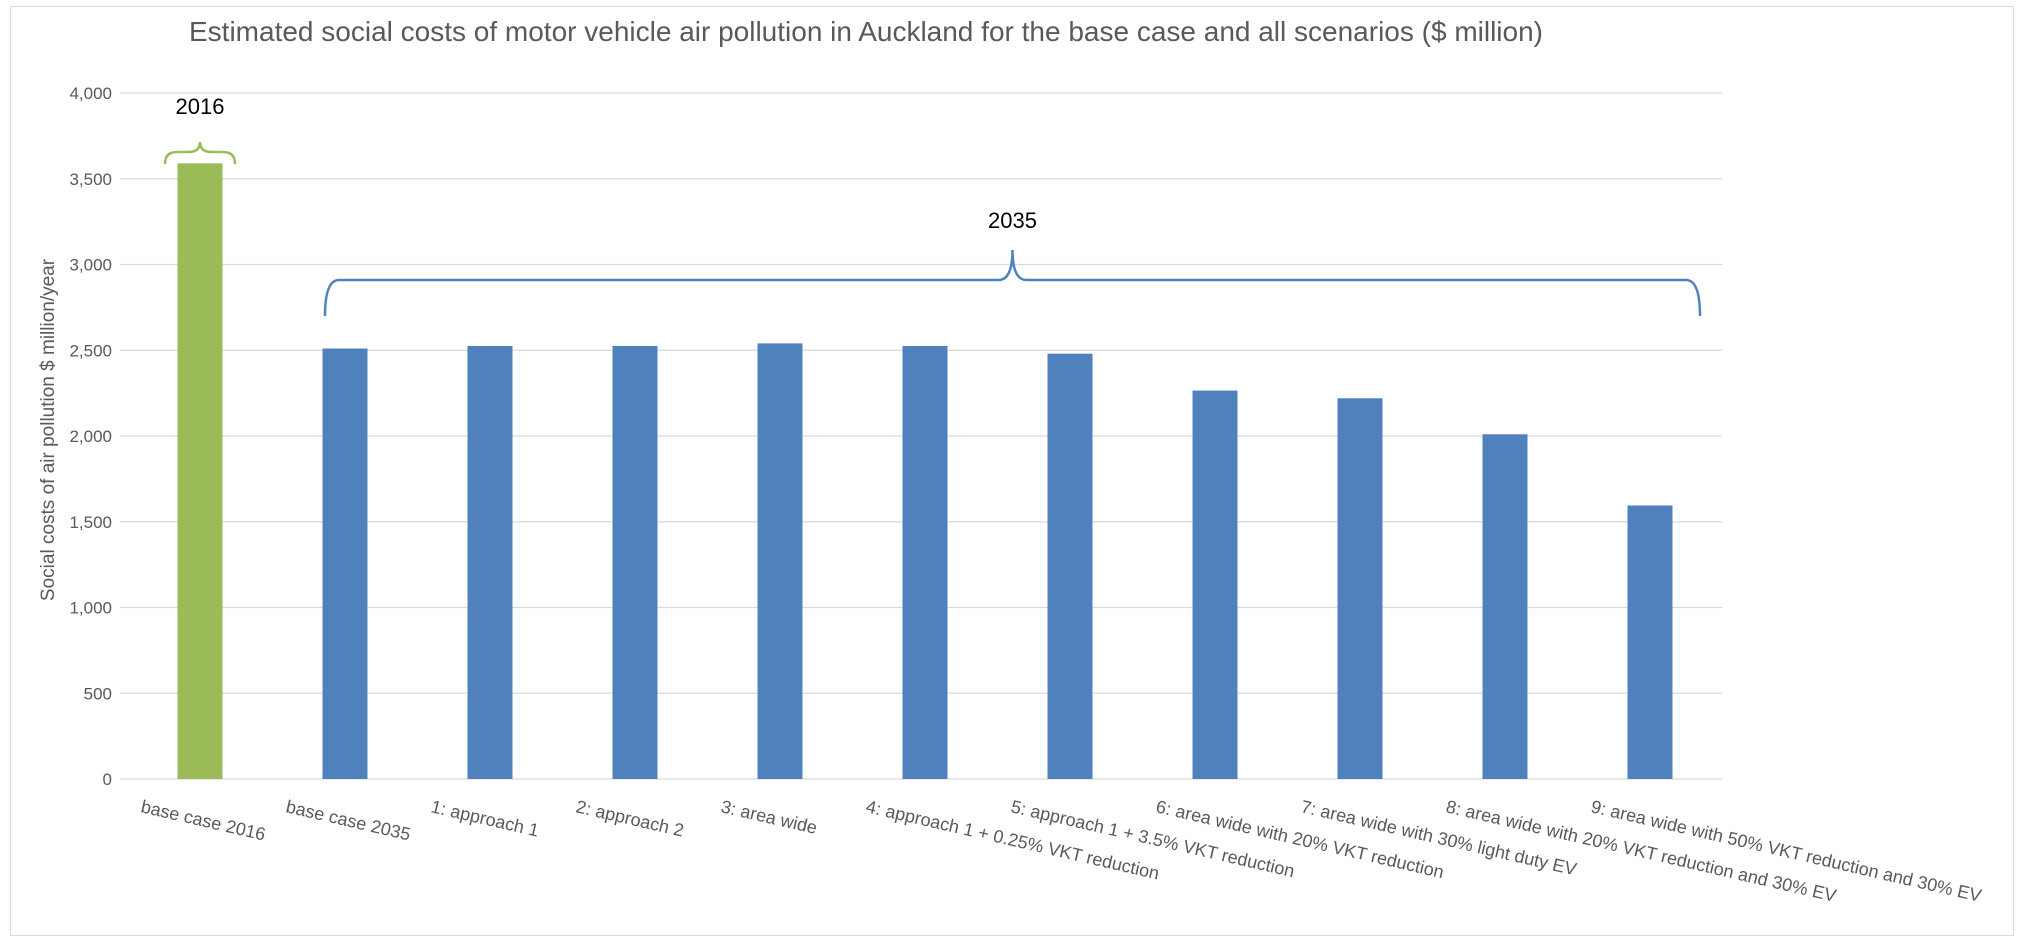 Image resolution: width=2022 pixels, height=940 pixels. Describe the element at coordinates (769, 817) in the screenshot. I see `x-tick-label: 3: area wide` at that location.